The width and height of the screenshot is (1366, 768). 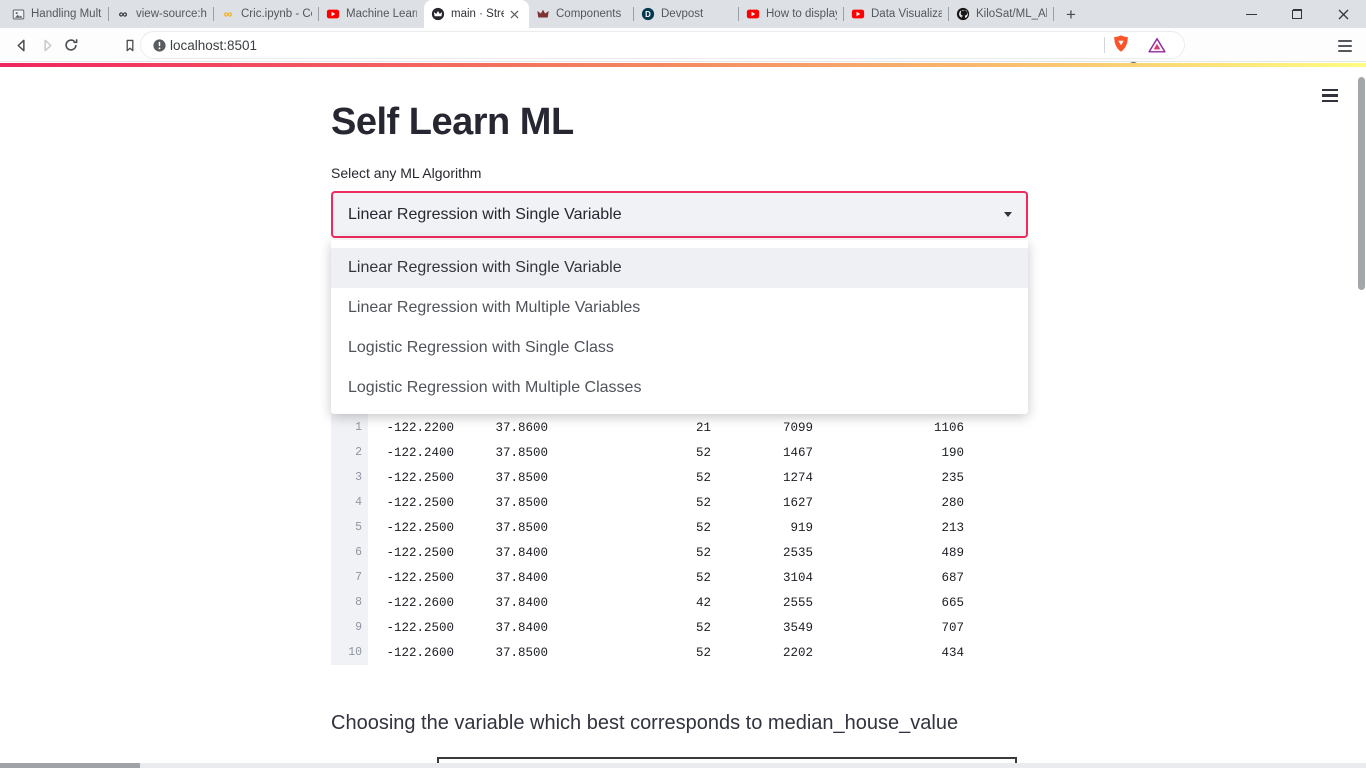 I want to click on restore-icon, so click(x=1297, y=14).